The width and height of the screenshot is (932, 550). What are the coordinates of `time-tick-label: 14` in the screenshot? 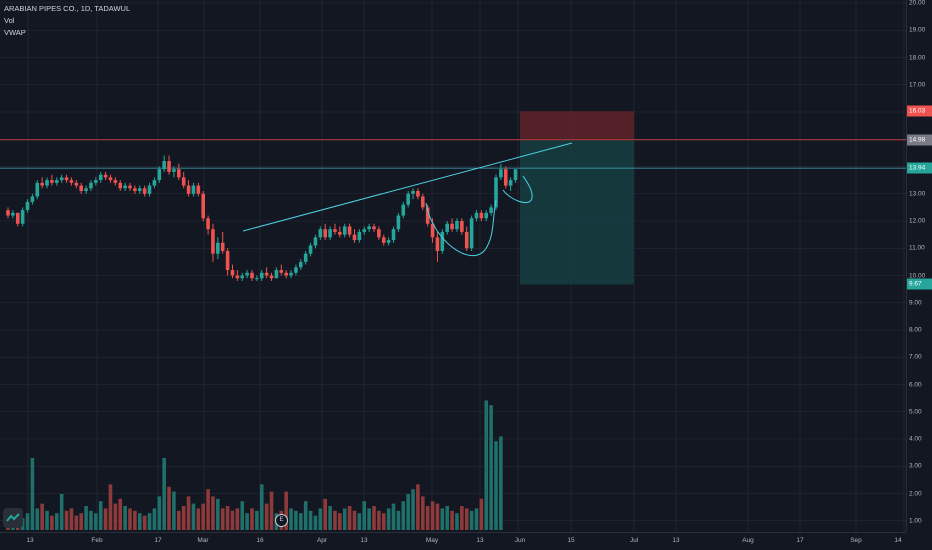 It's located at (898, 540).